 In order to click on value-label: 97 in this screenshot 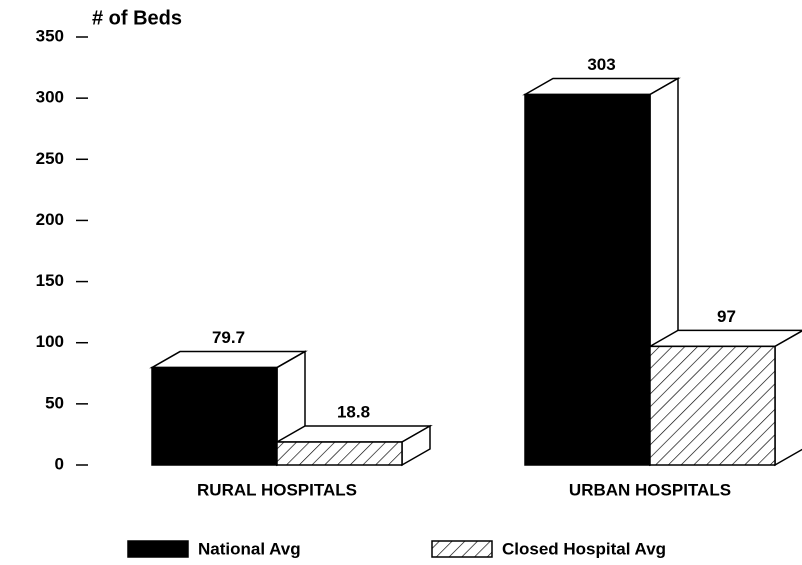, I will do `click(726, 316)`.